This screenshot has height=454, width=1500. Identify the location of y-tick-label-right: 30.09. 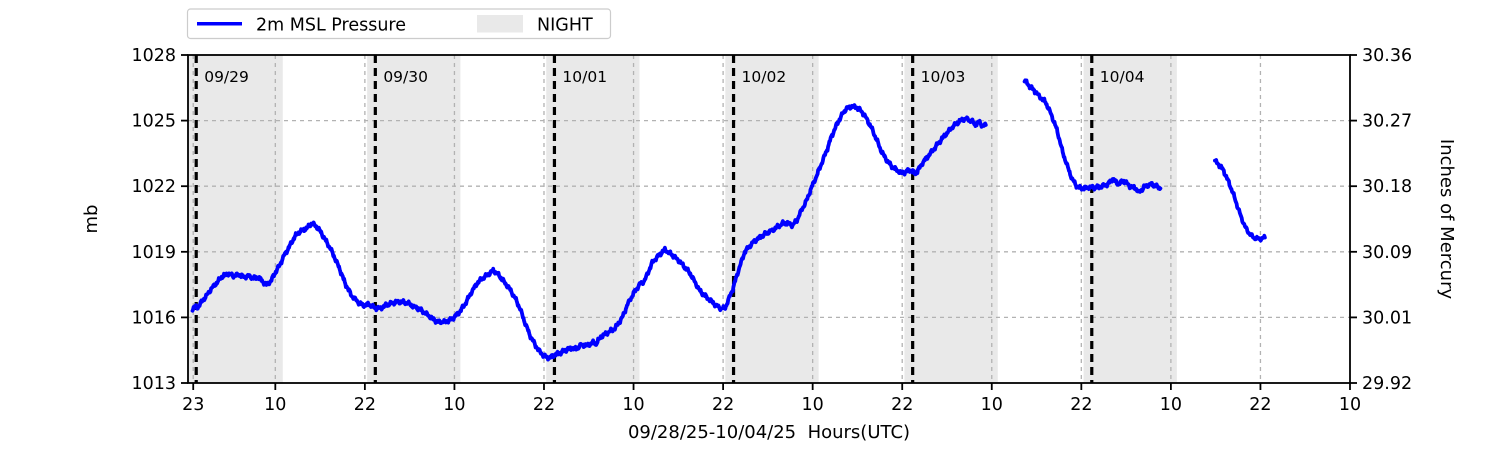
(1387, 253).